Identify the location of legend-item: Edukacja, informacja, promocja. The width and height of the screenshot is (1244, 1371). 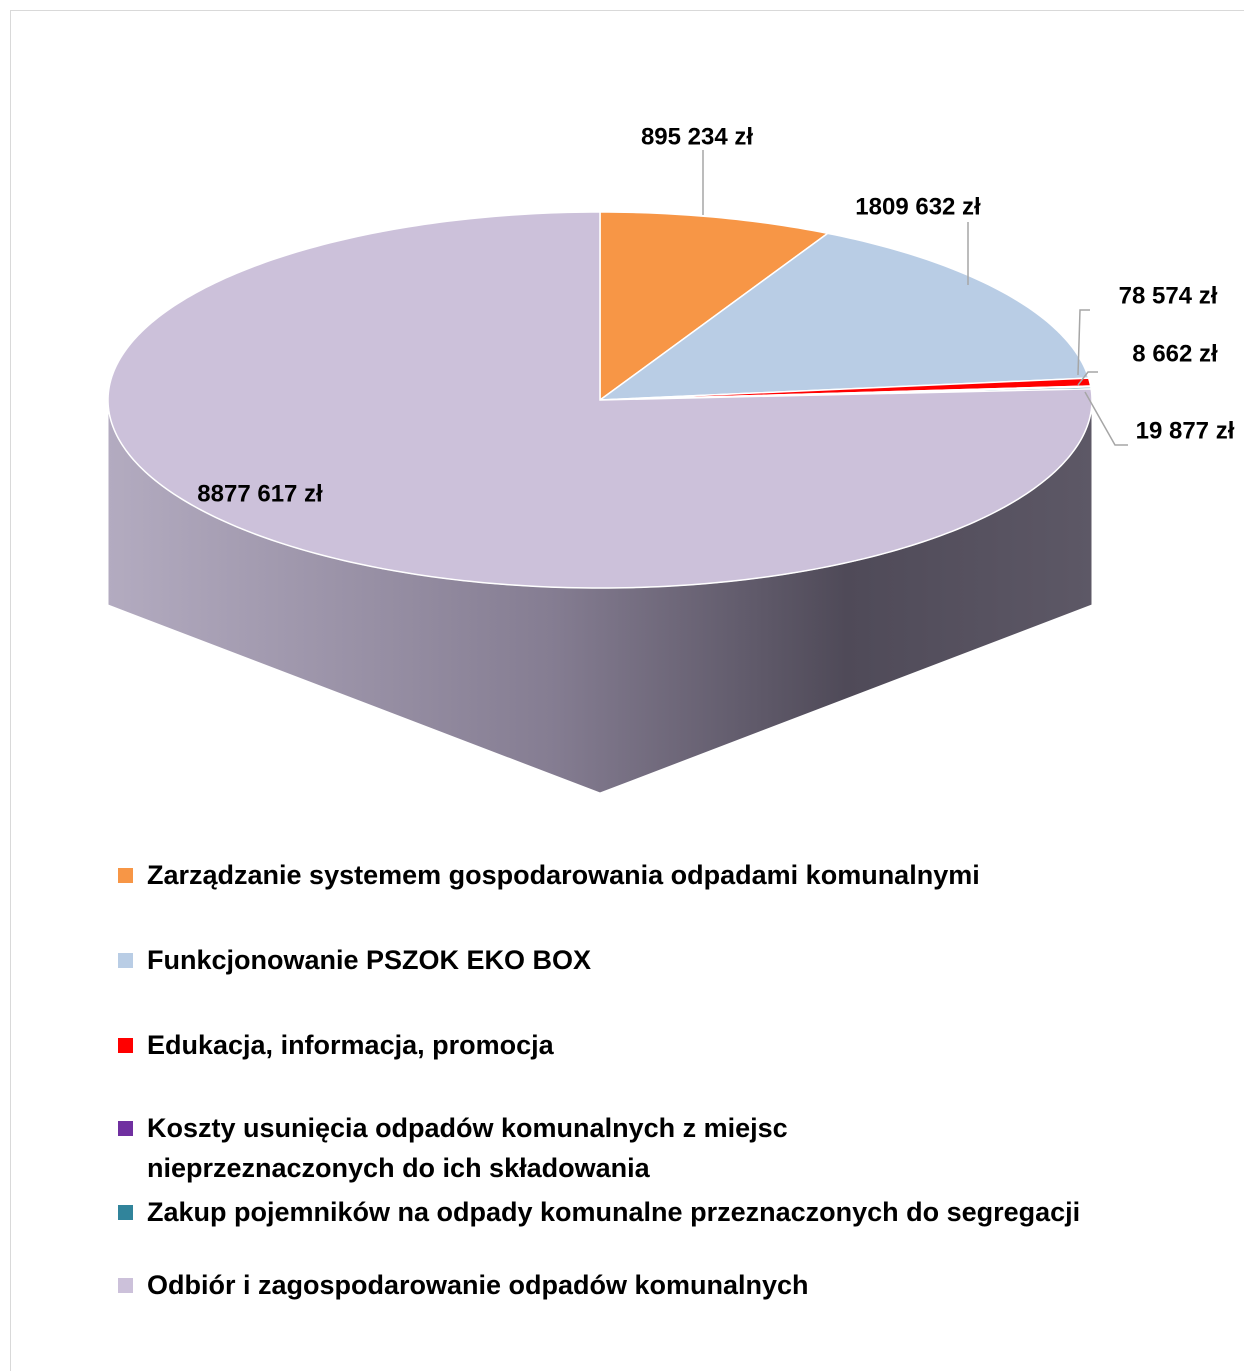
(618, 1045).